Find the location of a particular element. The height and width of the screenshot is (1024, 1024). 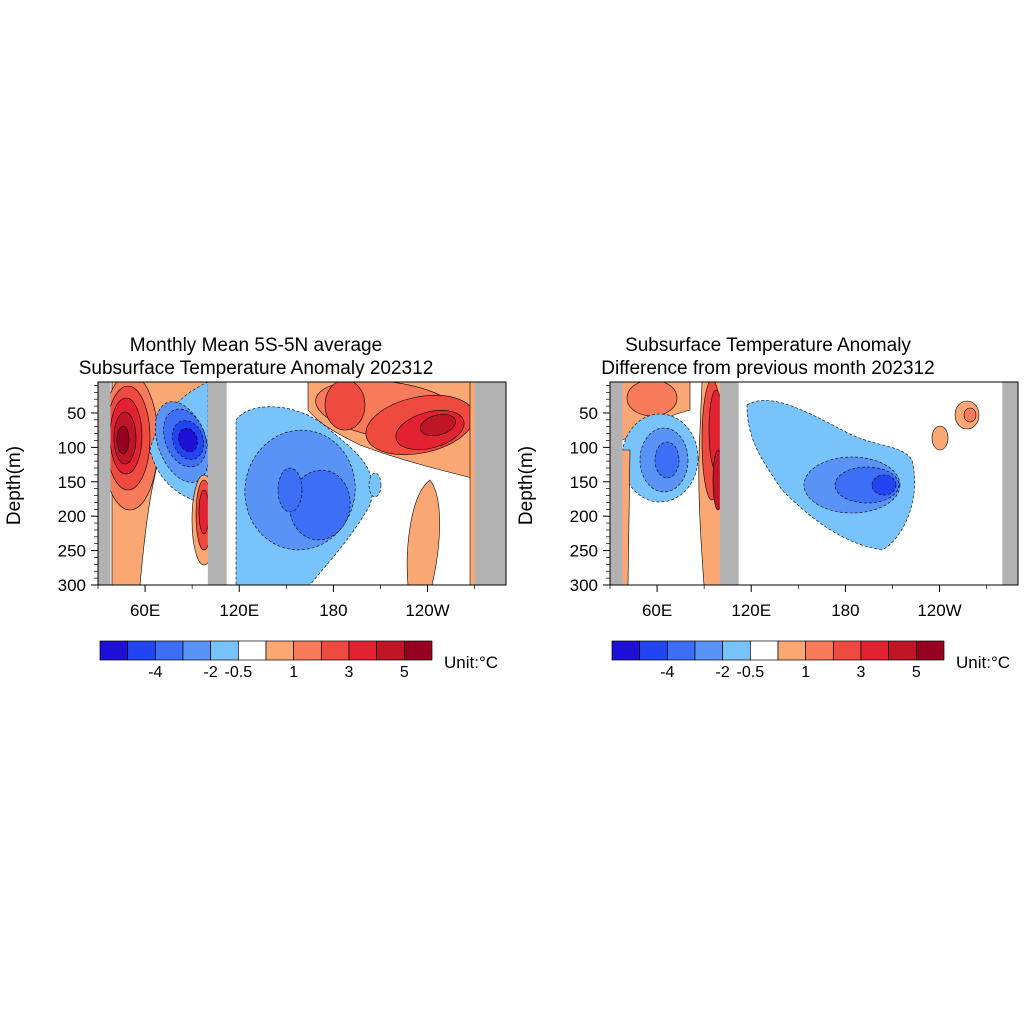

panel-title-line1: Subsurface Temperature Anomaly is located at coordinates (768, 345).